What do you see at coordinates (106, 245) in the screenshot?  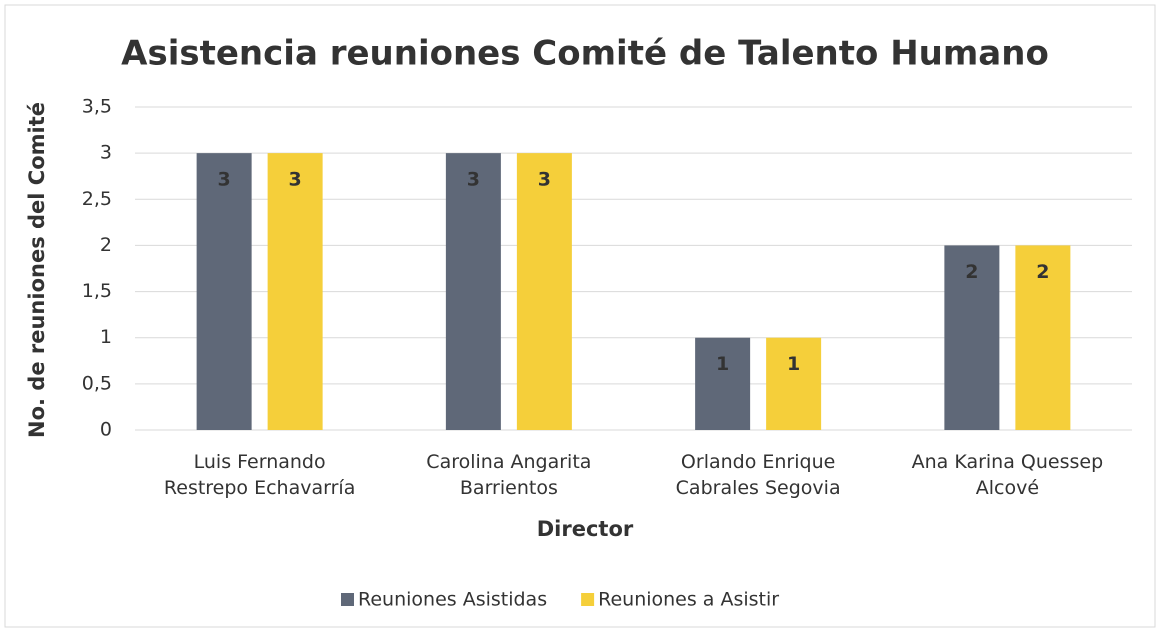 I see `y-tick-label: 2` at bounding box center [106, 245].